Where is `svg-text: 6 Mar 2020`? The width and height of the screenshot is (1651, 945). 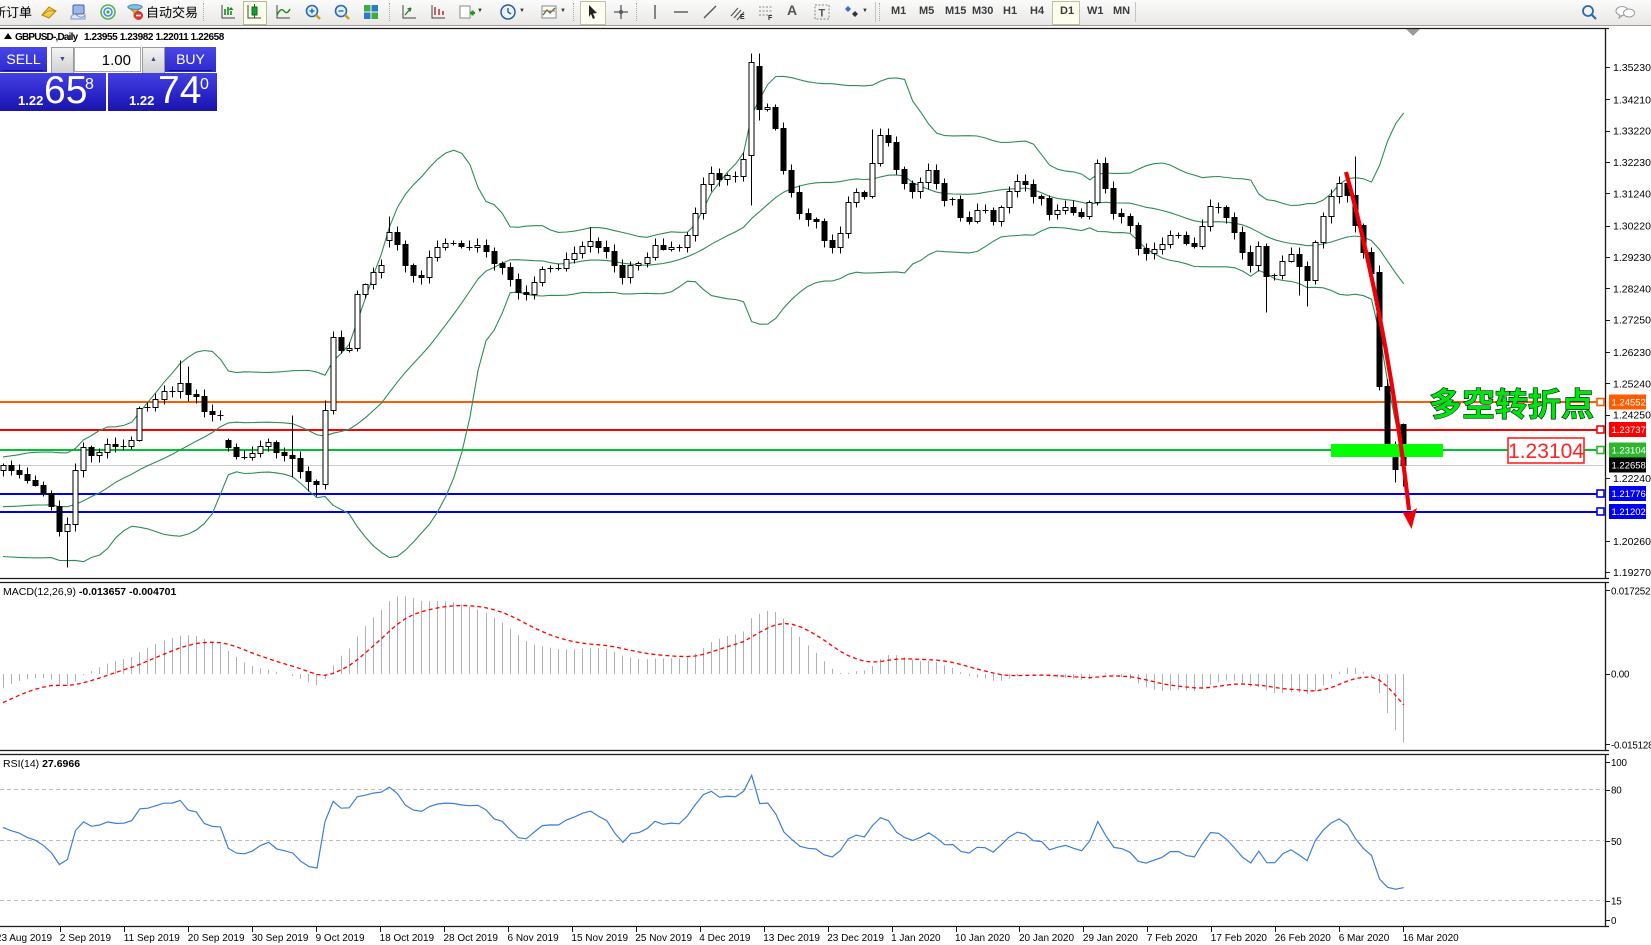 svg-text: 6 Mar 2020 is located at coordinates (1364, 938).